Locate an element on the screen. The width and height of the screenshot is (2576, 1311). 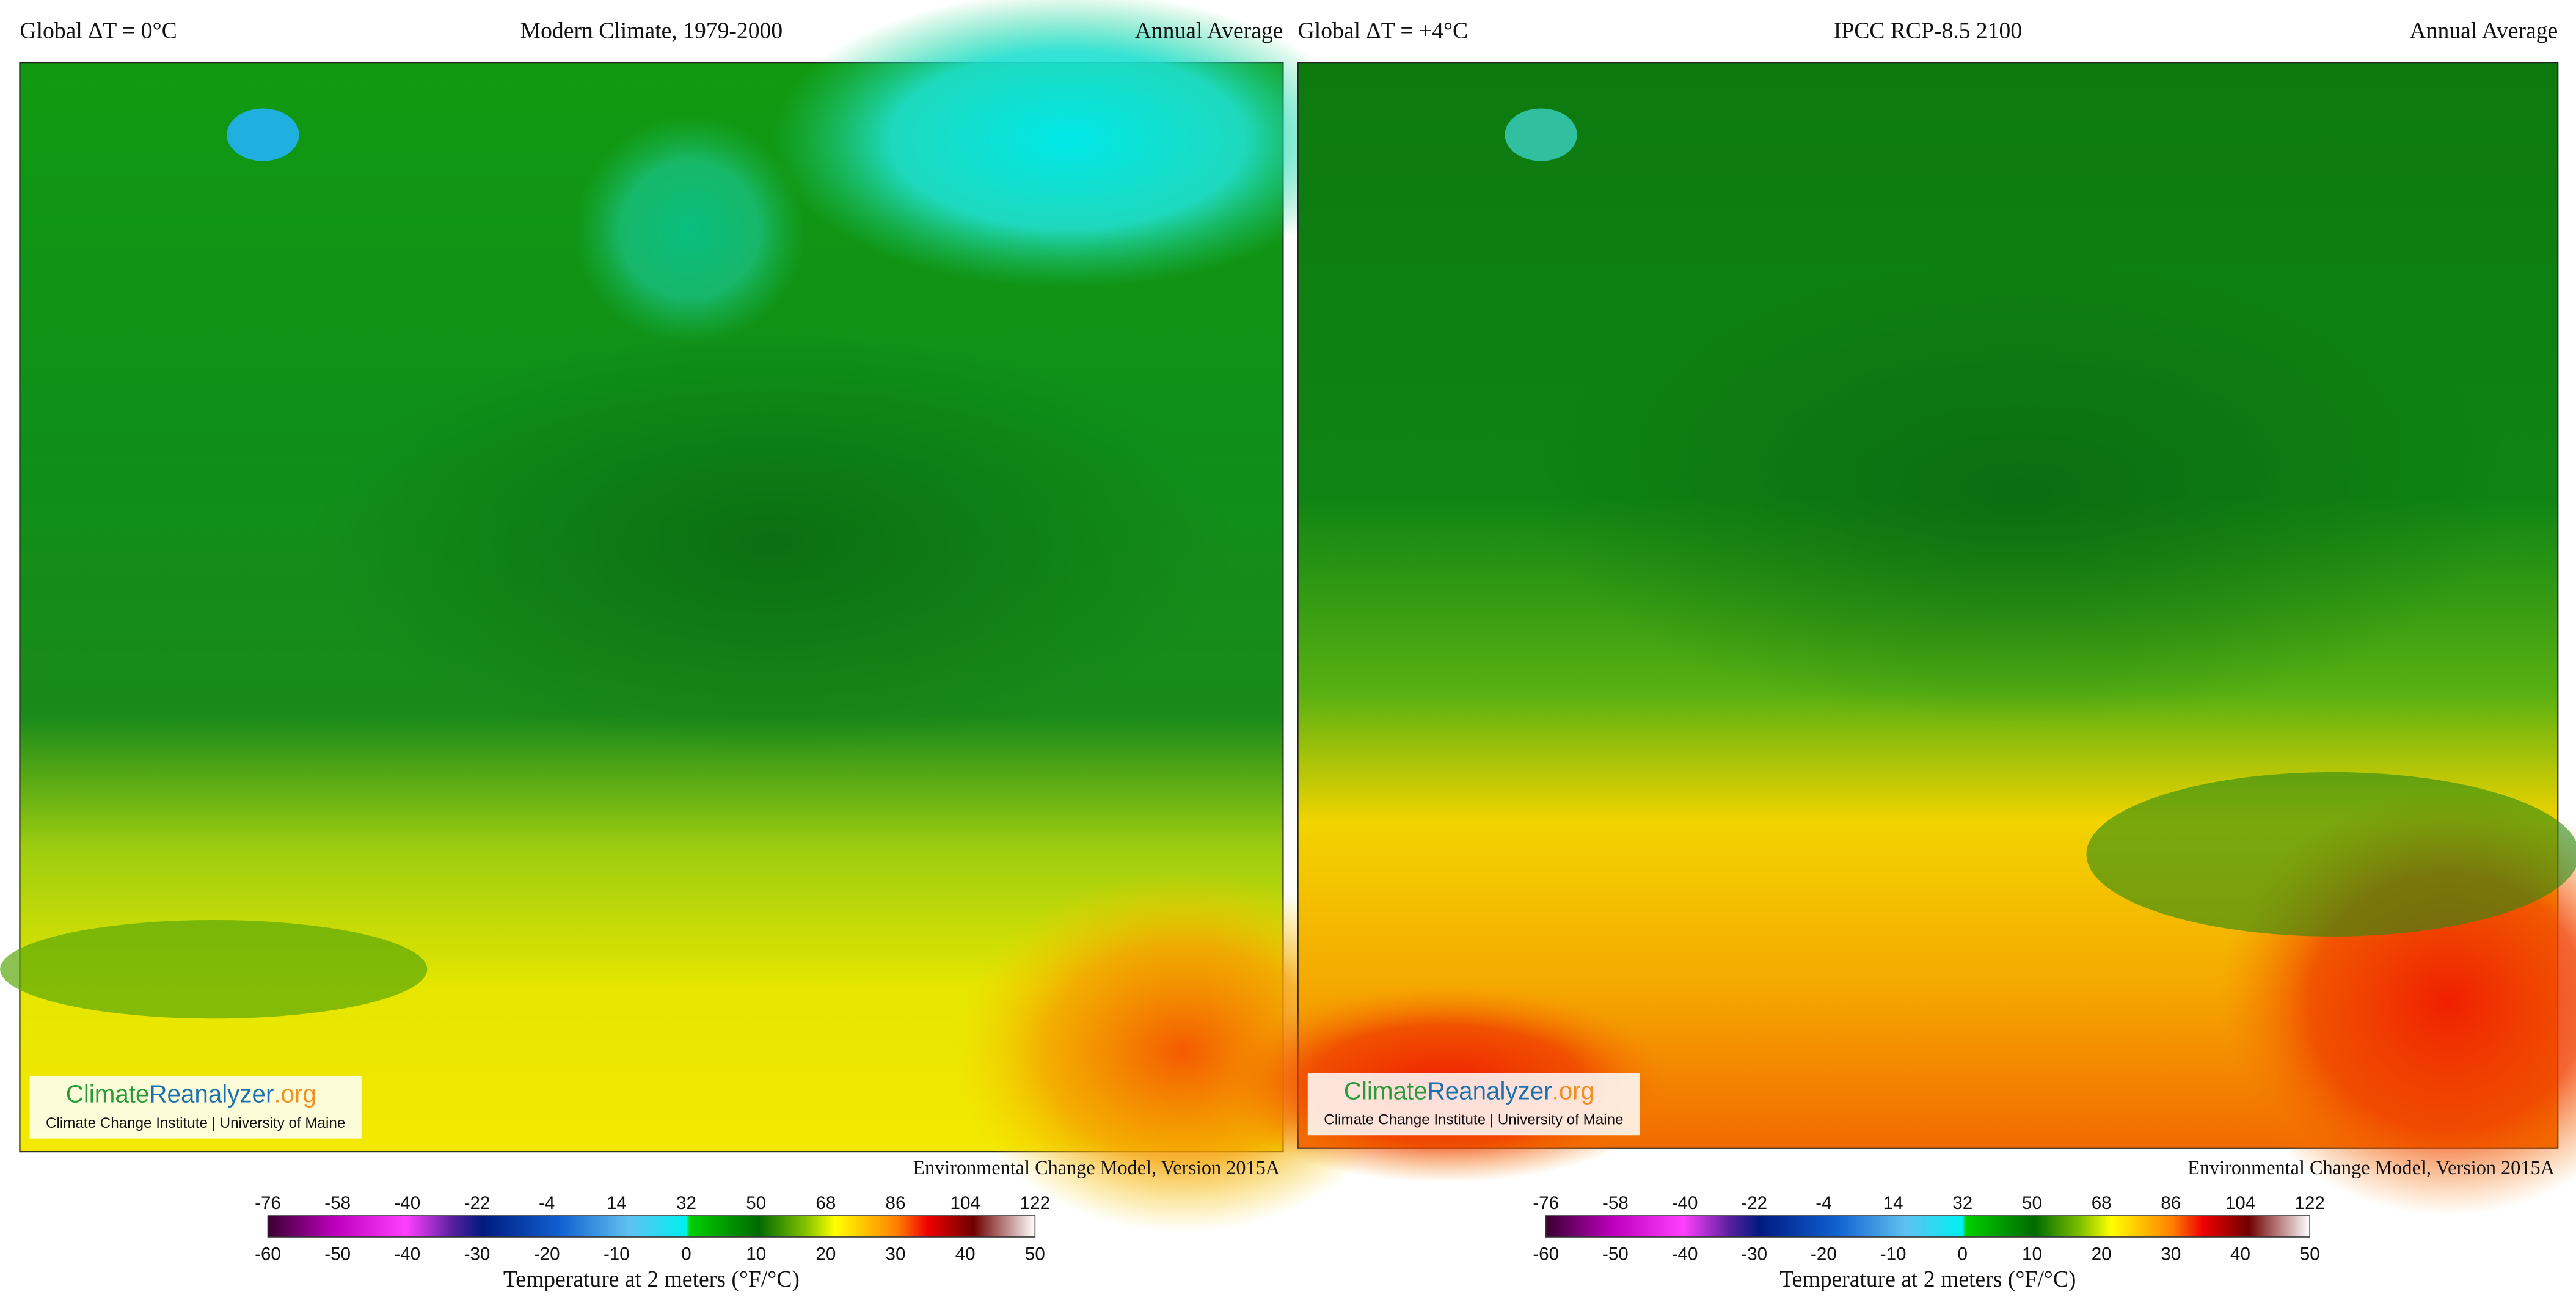
header-left: Global ΔT = +4°C is located at coordinates (1383, 31).